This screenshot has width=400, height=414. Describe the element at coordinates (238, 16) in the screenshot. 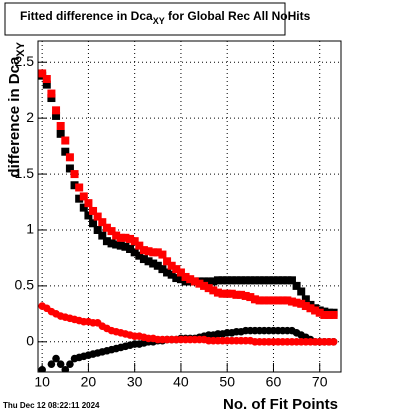

I see `title-suffix: for Global Rec All NoHits` at that location.